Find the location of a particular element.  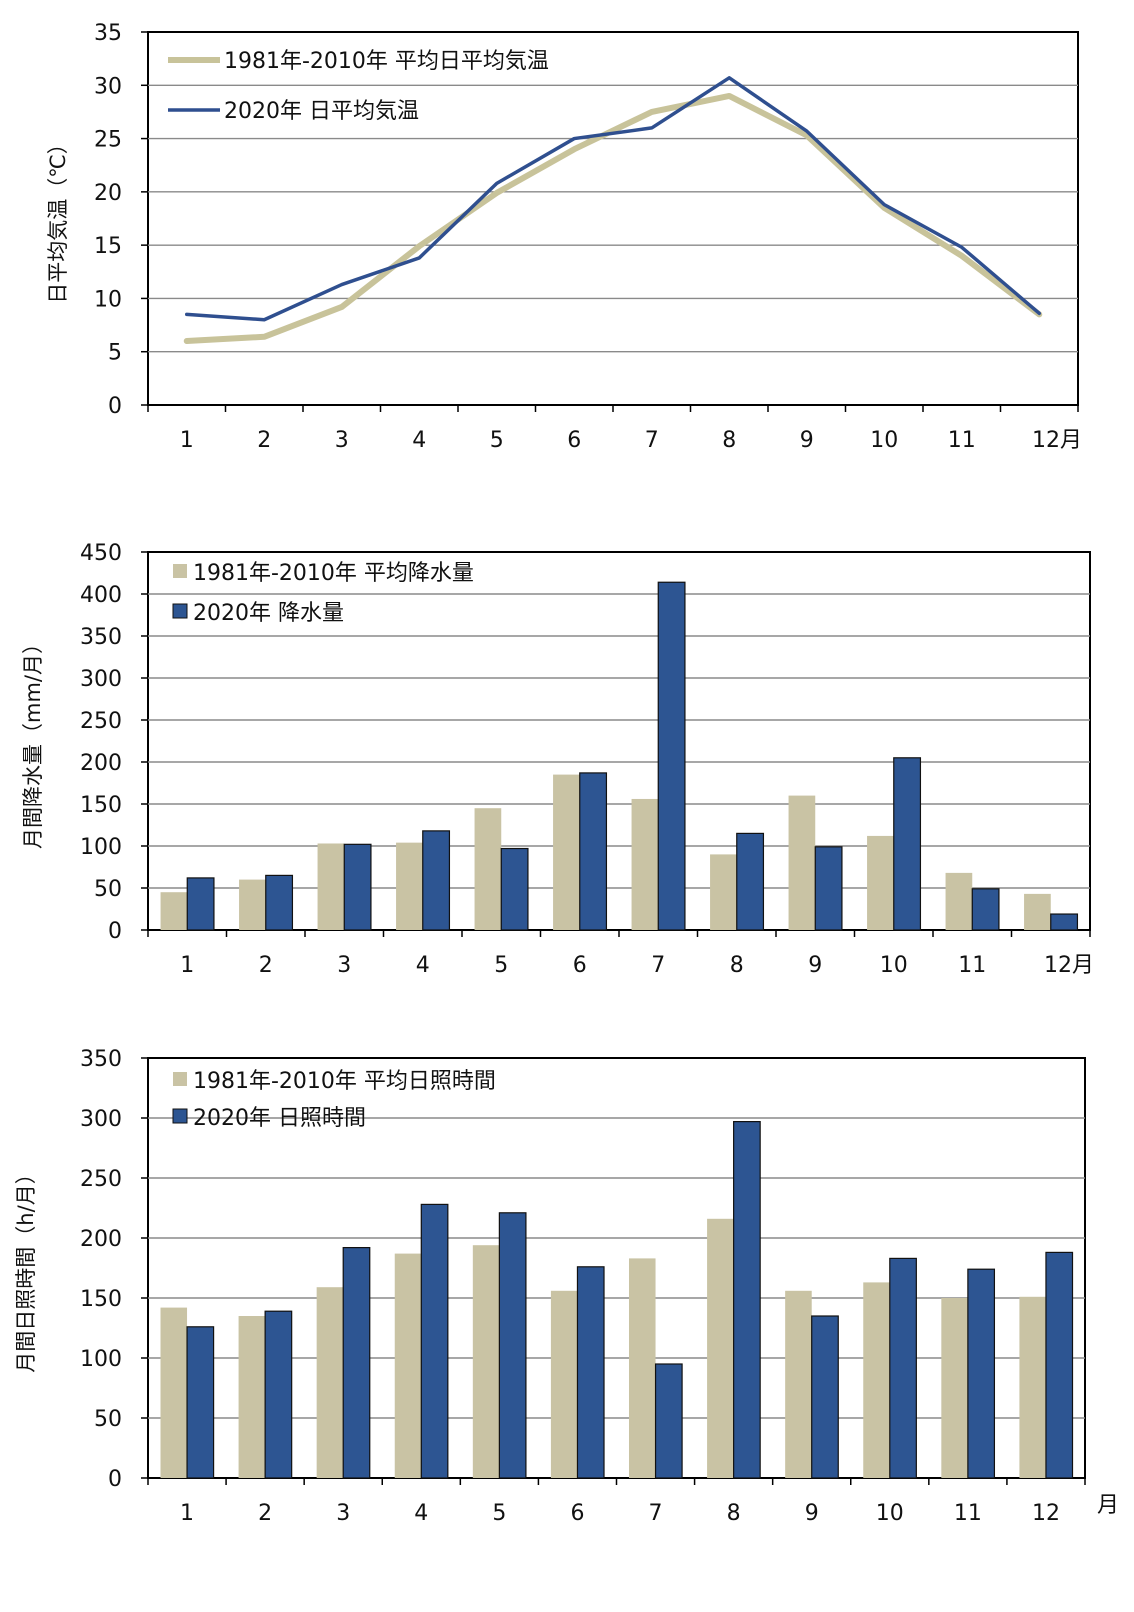

y-tick-label: 20 is located at coordinates (108, 193).